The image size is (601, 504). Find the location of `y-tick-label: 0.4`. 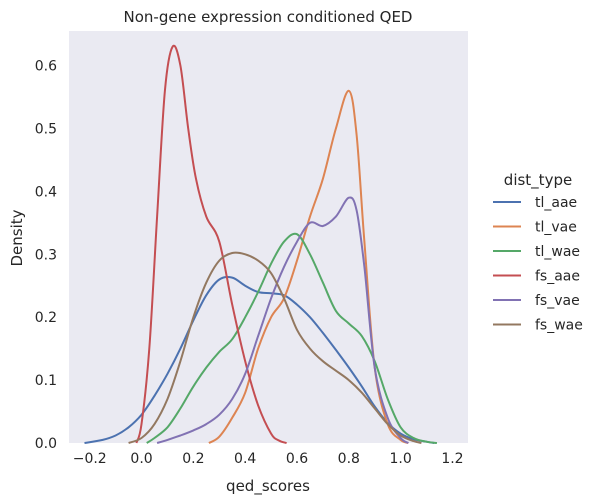

y-tick-label: 0.4 is located at coordinates (46, 192).